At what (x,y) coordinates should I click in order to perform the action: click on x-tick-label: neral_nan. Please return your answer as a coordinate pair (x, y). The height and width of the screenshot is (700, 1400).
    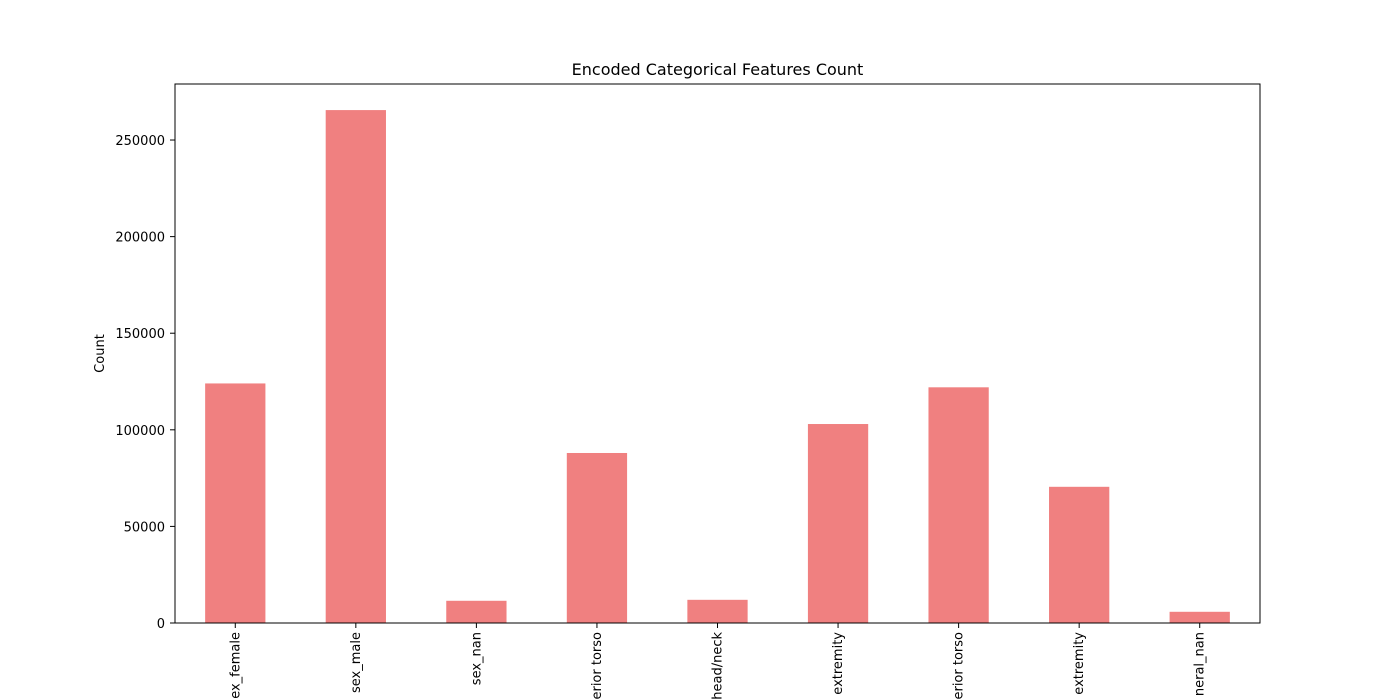
    Looking at the image, I should click on (1200, 664).